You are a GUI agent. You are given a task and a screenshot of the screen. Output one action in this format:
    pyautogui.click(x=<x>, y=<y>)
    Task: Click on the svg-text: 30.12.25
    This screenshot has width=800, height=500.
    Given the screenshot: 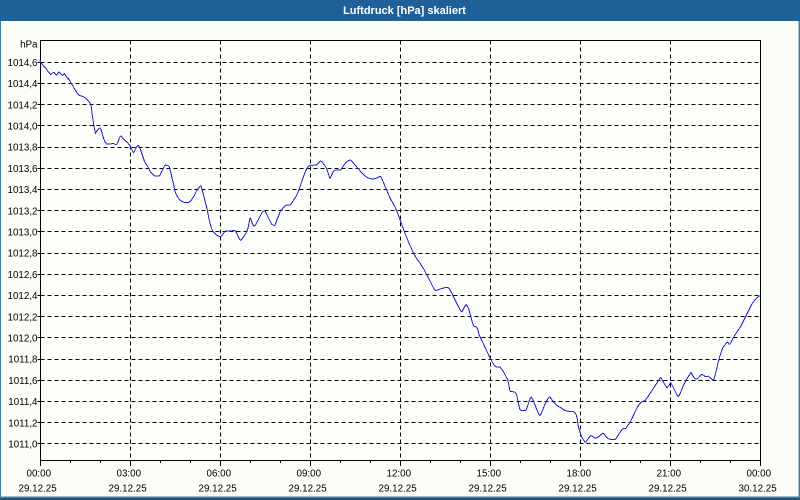 What is the action you would take?
    pyautogui.click(x=758, y=489)
    